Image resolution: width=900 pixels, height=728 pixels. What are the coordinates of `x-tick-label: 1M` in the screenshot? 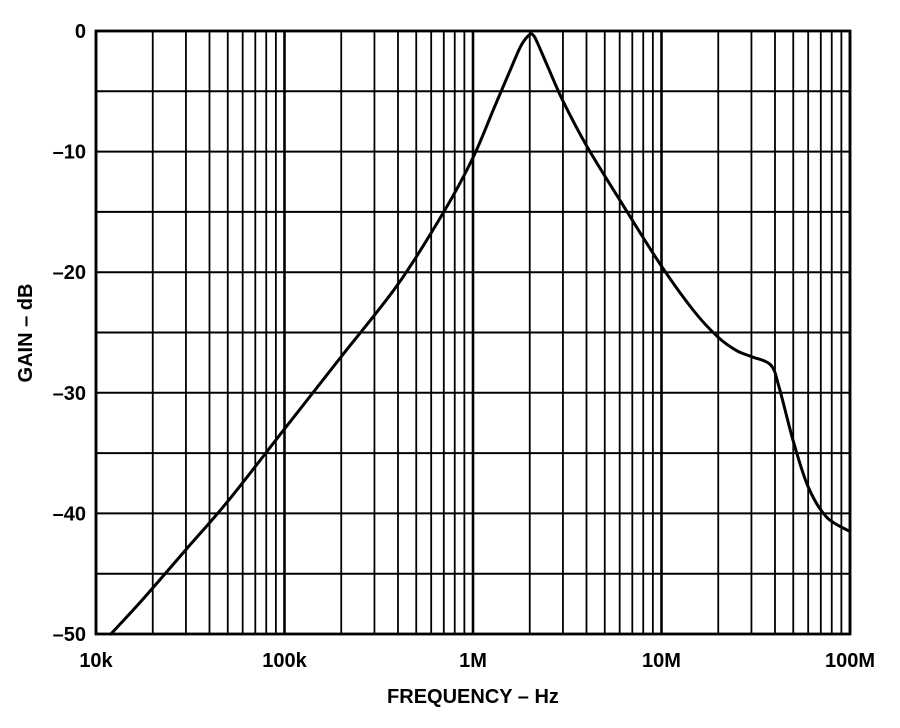 It's located at (473, 661).